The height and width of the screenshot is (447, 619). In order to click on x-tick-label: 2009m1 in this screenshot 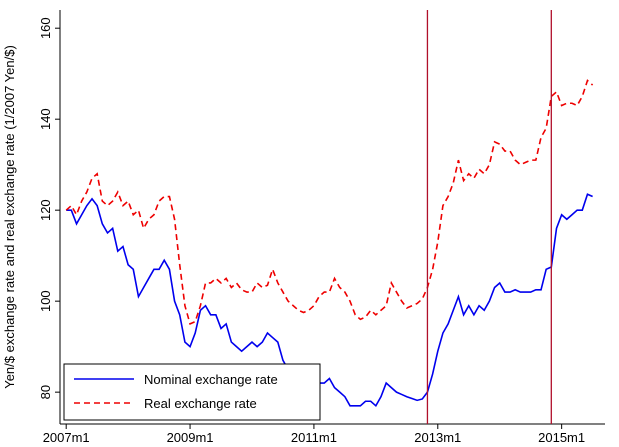, I will do `click(190, 437)`.